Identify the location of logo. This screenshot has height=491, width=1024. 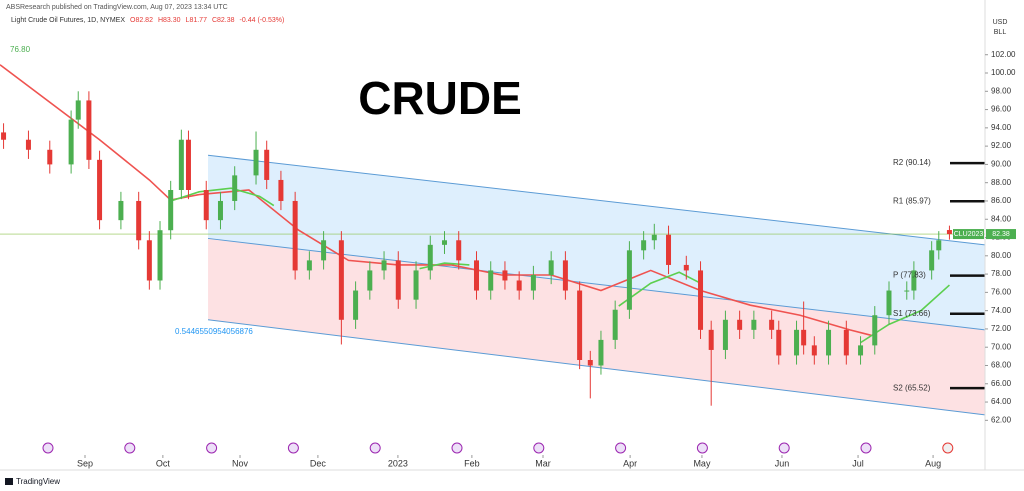
(9, 481).